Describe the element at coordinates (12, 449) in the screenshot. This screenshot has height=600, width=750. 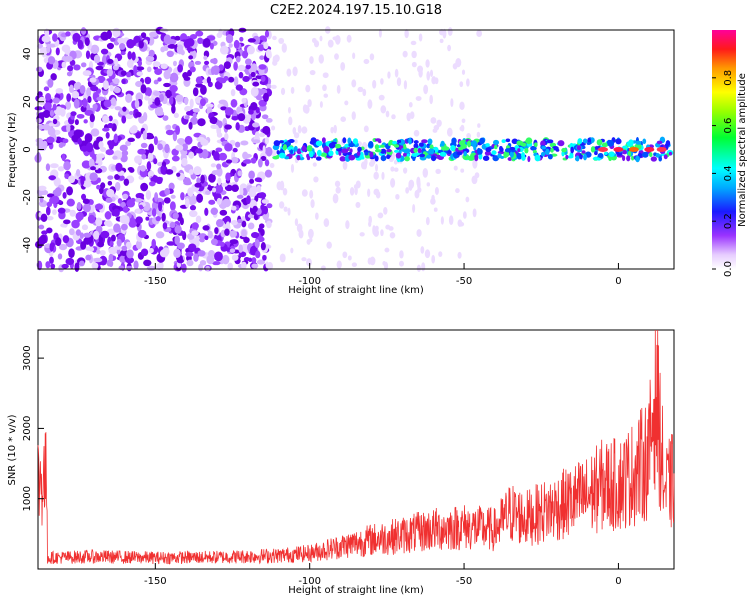
I see `snr-y-axis-label: SNR (10 * v/v)` at that location.